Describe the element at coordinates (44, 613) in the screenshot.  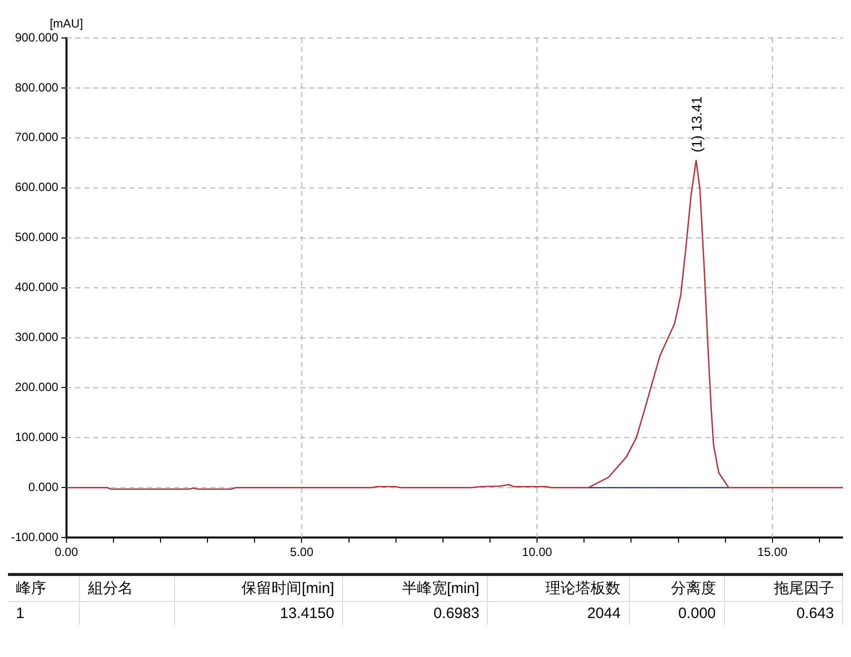
I see `text: 1` at that location.